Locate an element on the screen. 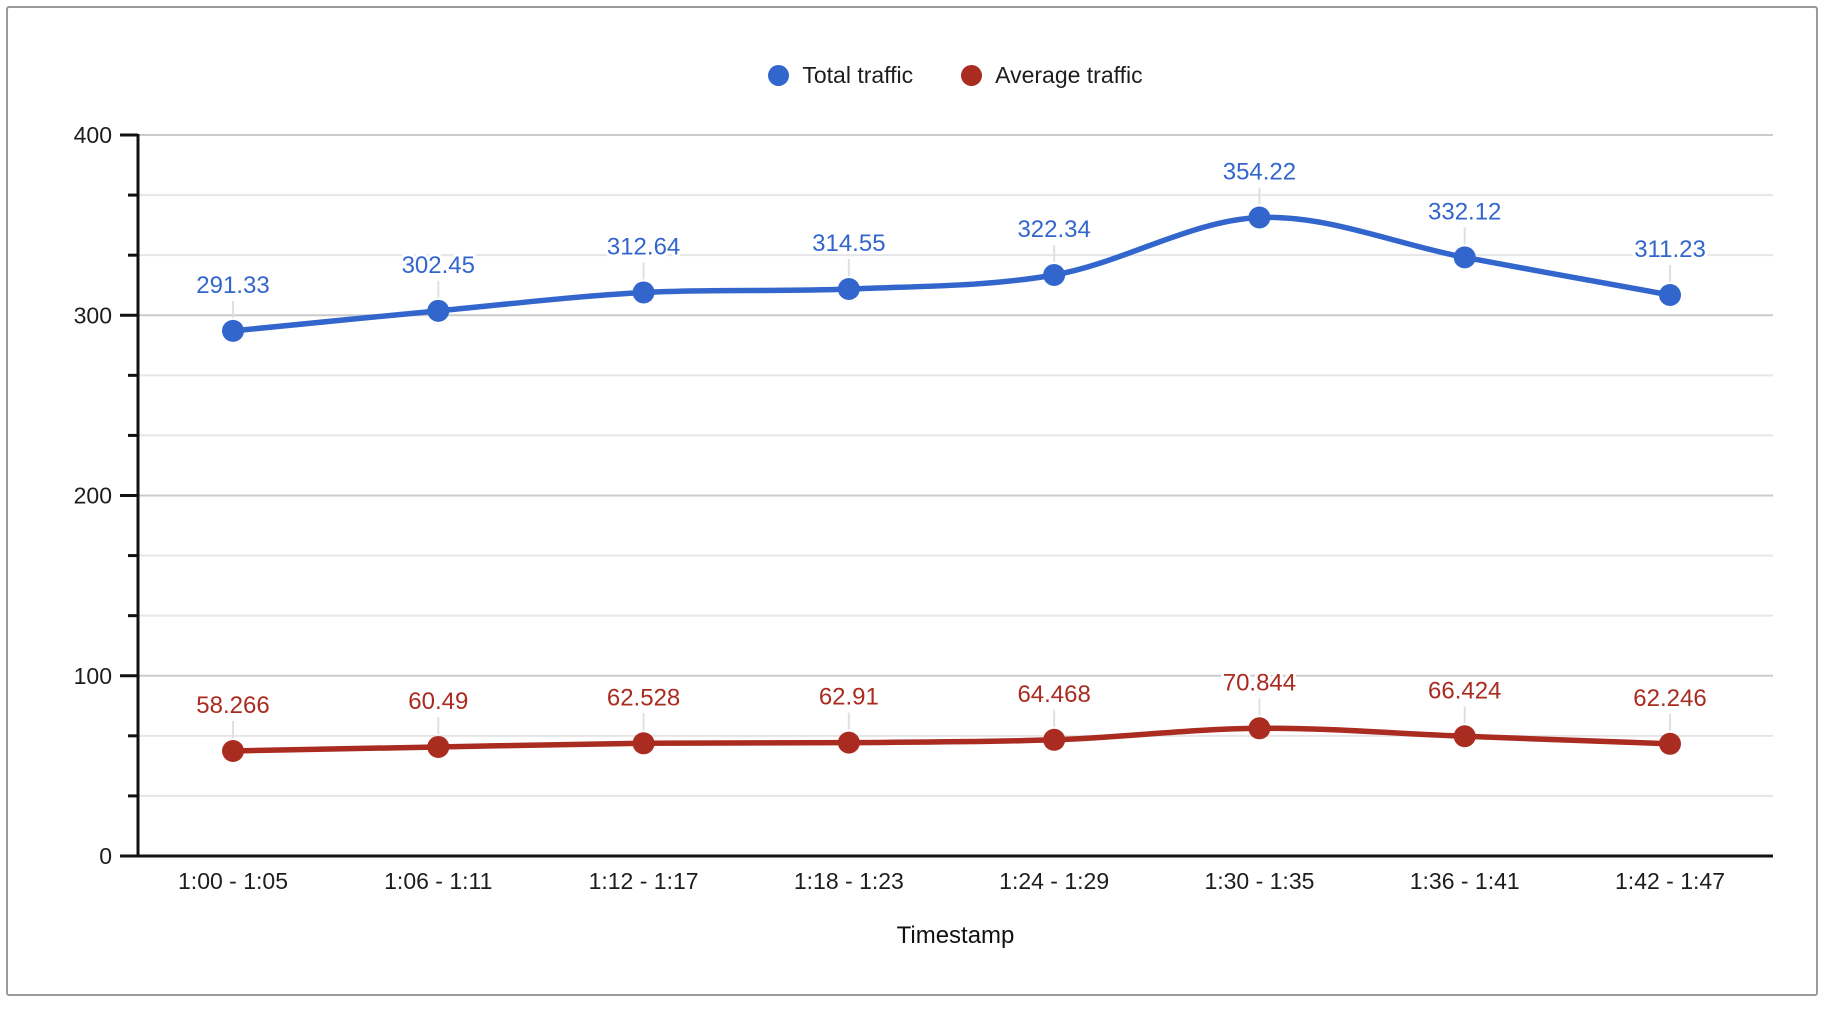  y-tick-label: 200 is located at coordinates (93, 496).